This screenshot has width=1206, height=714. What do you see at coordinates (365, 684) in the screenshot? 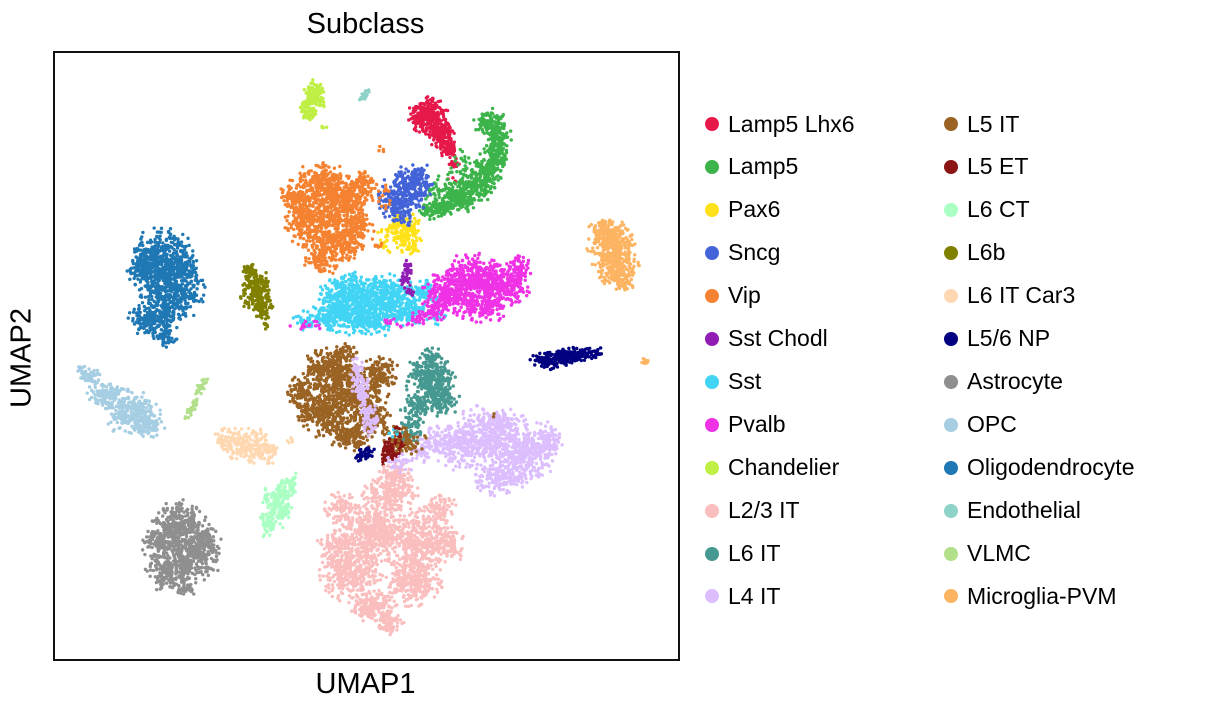
I see `x-axis-label: UMAP1` at bounding box center [365, 684].